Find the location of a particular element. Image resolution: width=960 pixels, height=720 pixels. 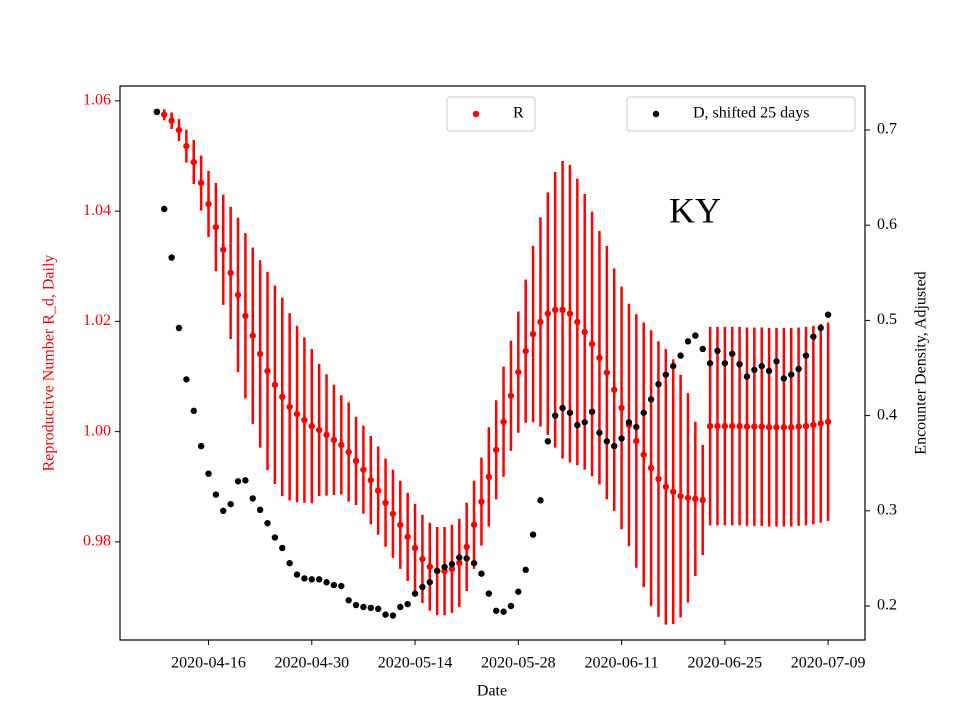

y2-tick-label: 0.3 is located at coordinates (887, 509).